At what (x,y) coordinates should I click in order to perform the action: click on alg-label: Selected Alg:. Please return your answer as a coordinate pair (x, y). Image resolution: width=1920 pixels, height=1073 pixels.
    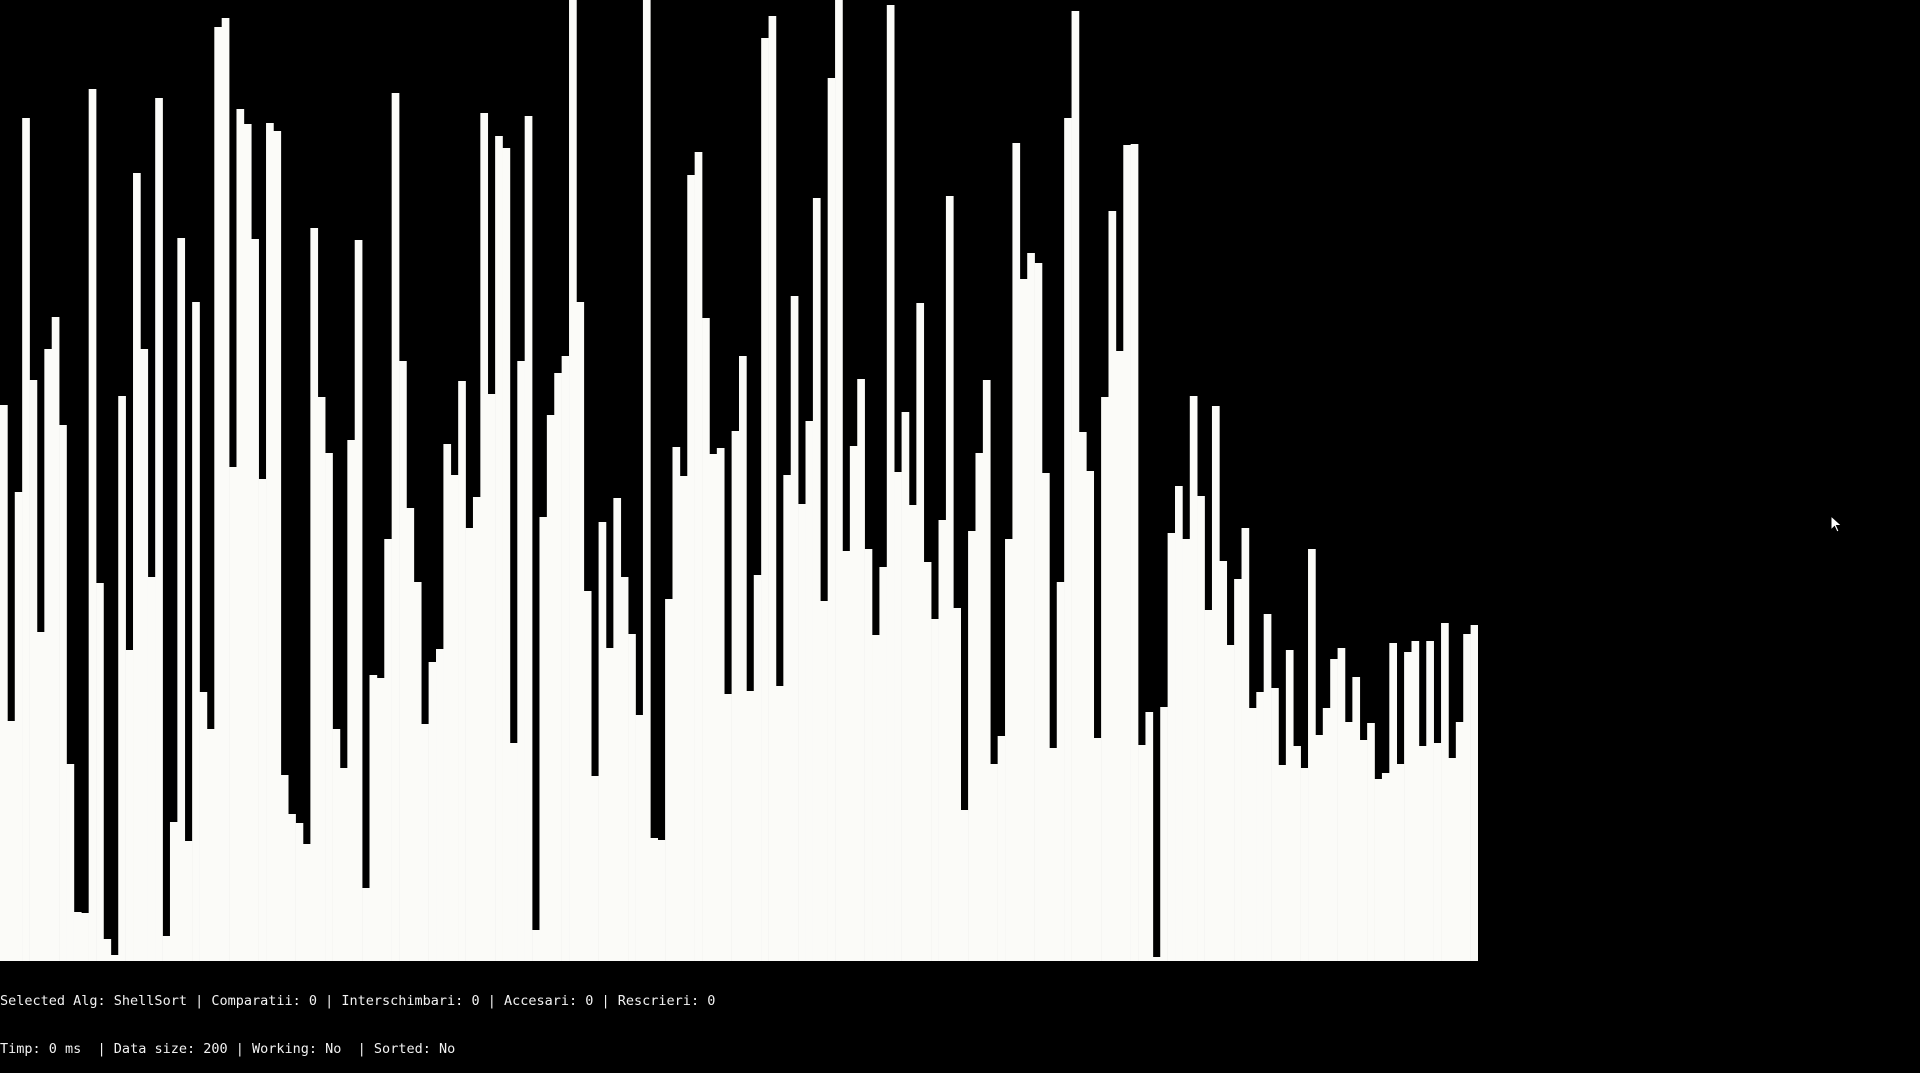
    Looking at the image, I should click on (57, 1001).